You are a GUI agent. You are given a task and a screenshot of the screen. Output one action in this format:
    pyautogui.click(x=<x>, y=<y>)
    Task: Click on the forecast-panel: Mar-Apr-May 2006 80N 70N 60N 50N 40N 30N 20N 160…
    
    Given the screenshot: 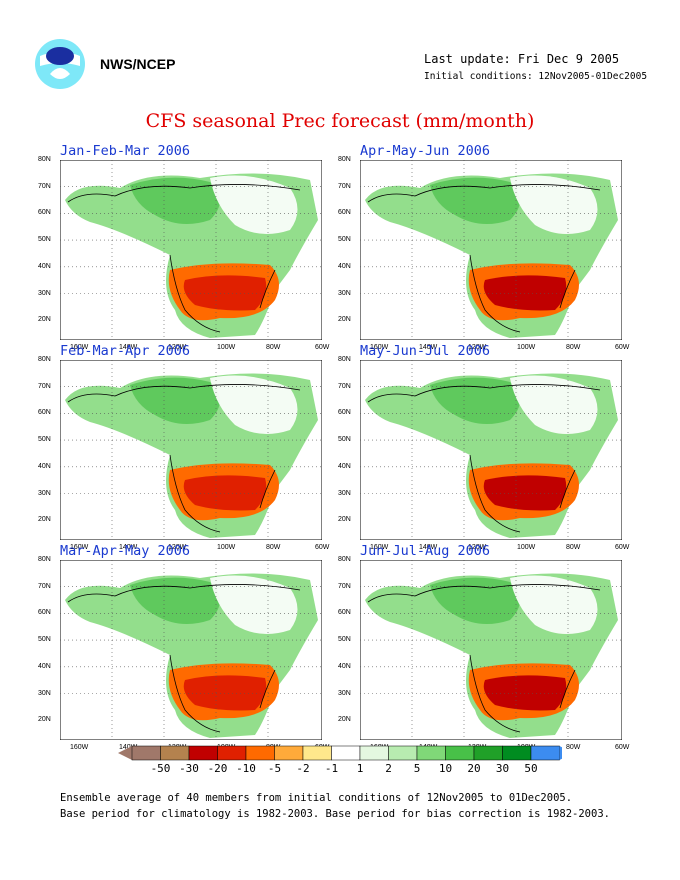 What is the action you would take?
    pyautogui.click(x=183, y=647)
    